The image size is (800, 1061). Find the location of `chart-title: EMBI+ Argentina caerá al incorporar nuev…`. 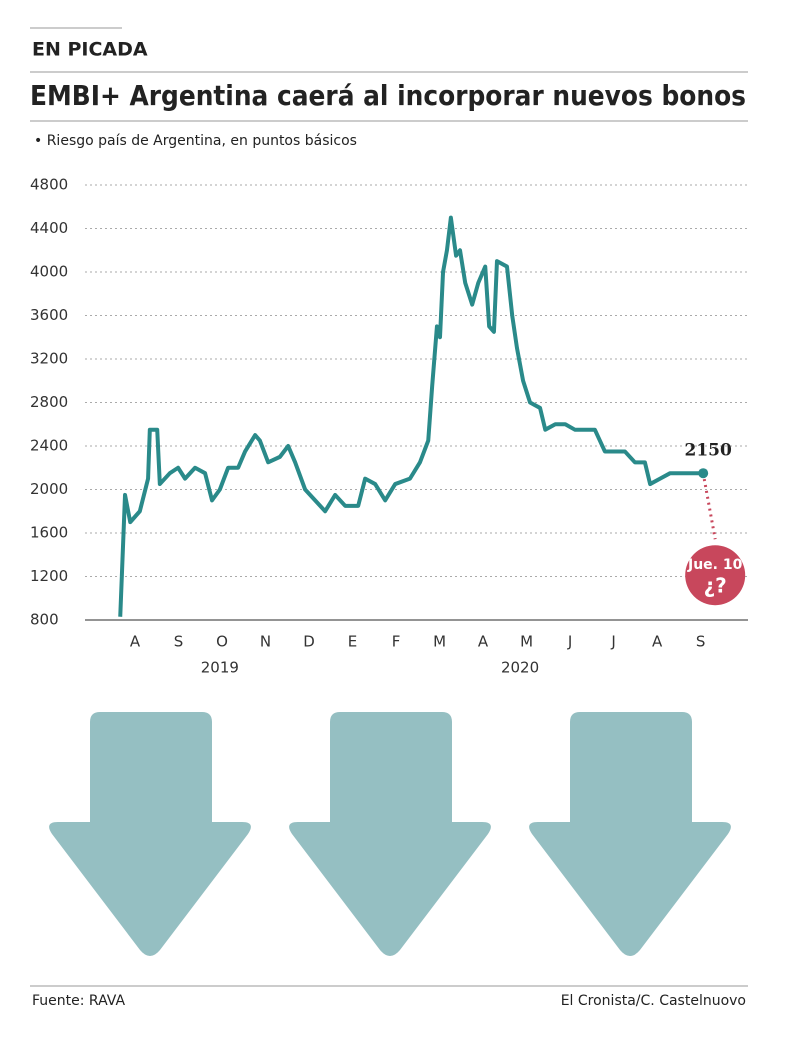

chart-title: EMBI+ Argentina caerá al incorporar nuev… is located at coordinates (388, 95).